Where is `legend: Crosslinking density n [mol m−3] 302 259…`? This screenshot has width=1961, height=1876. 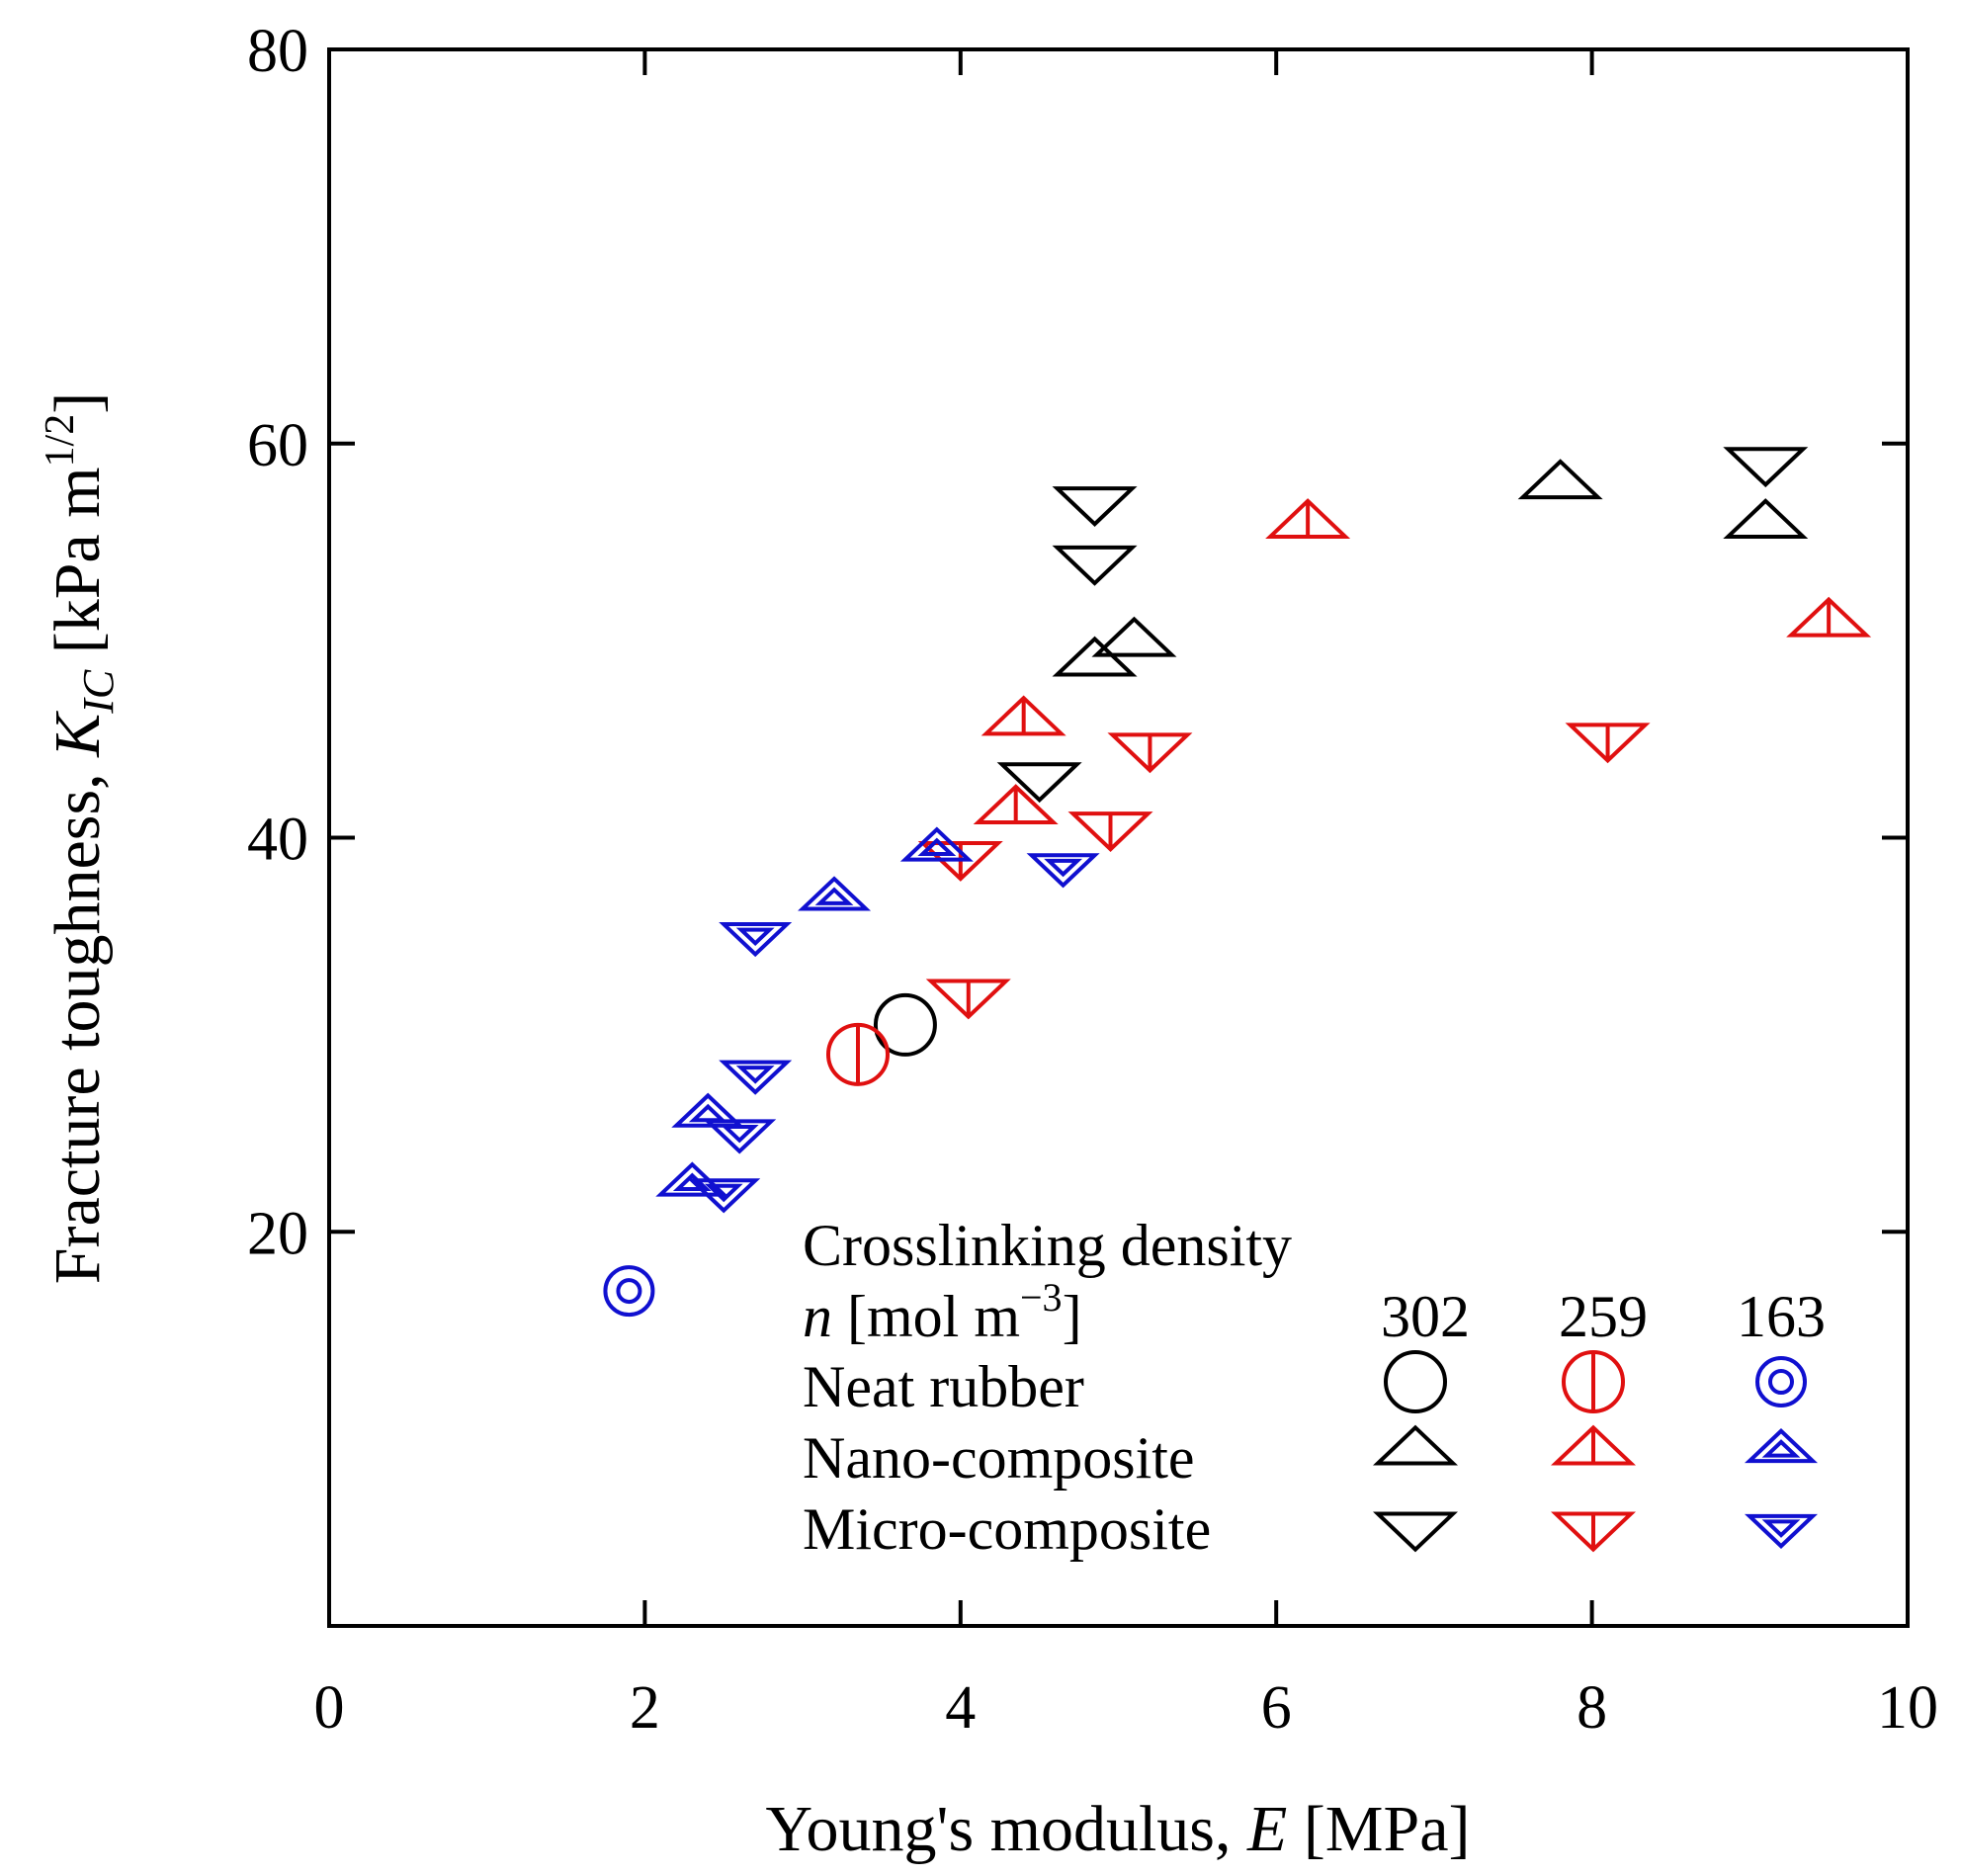 legend: Crosslinking density n [mol m−3] 302 259… is located at coordinates (1314, 1387).